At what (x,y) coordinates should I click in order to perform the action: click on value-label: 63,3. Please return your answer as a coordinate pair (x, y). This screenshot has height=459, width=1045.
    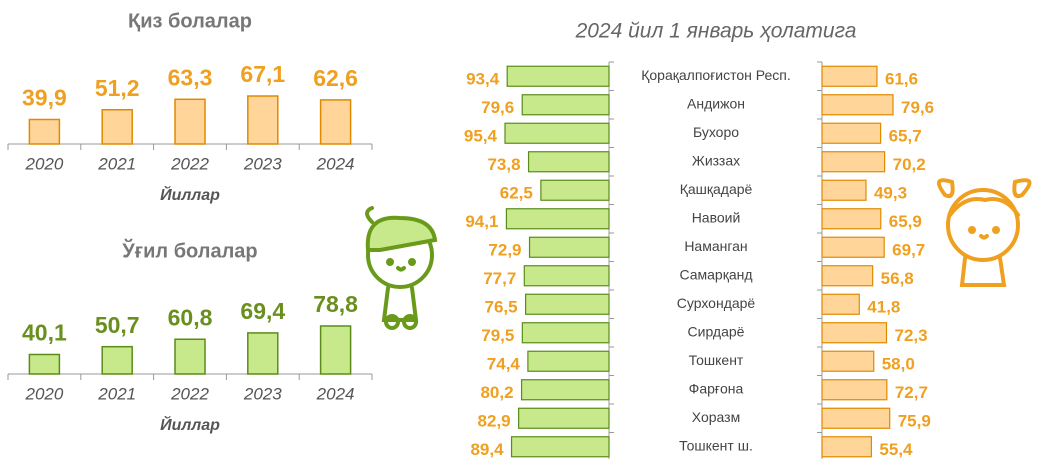
    Looking at the image, I should click on (190, 77).